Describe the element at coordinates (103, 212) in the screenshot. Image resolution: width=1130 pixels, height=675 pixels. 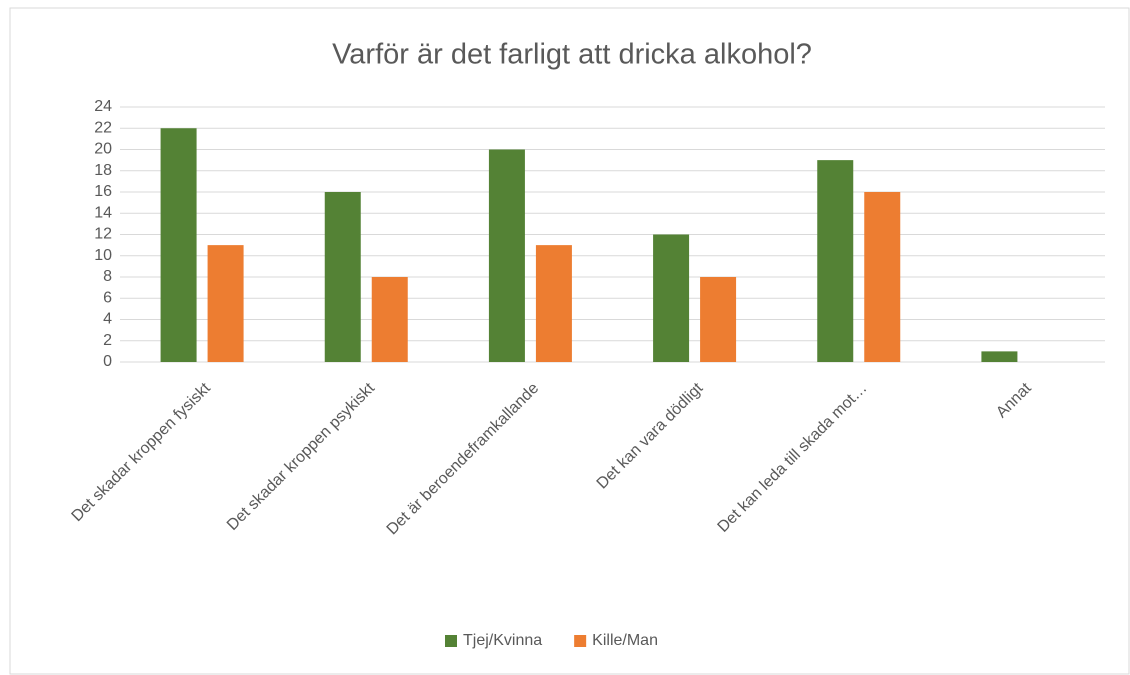
I see `y-tick-label: 14` at that location.